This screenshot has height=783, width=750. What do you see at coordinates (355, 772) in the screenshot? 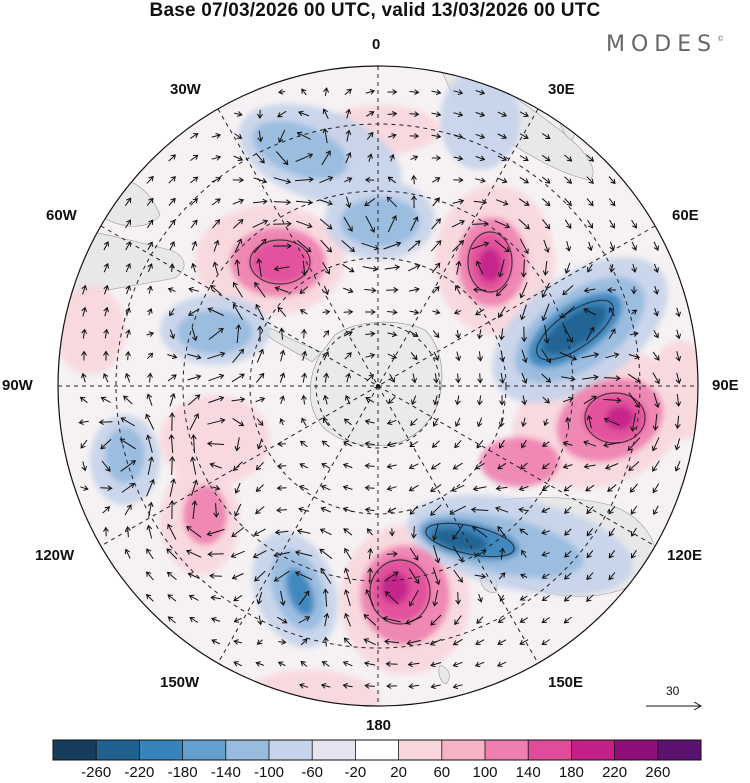
I see `colorbar-label: -20` at bounding box center [355, 772].